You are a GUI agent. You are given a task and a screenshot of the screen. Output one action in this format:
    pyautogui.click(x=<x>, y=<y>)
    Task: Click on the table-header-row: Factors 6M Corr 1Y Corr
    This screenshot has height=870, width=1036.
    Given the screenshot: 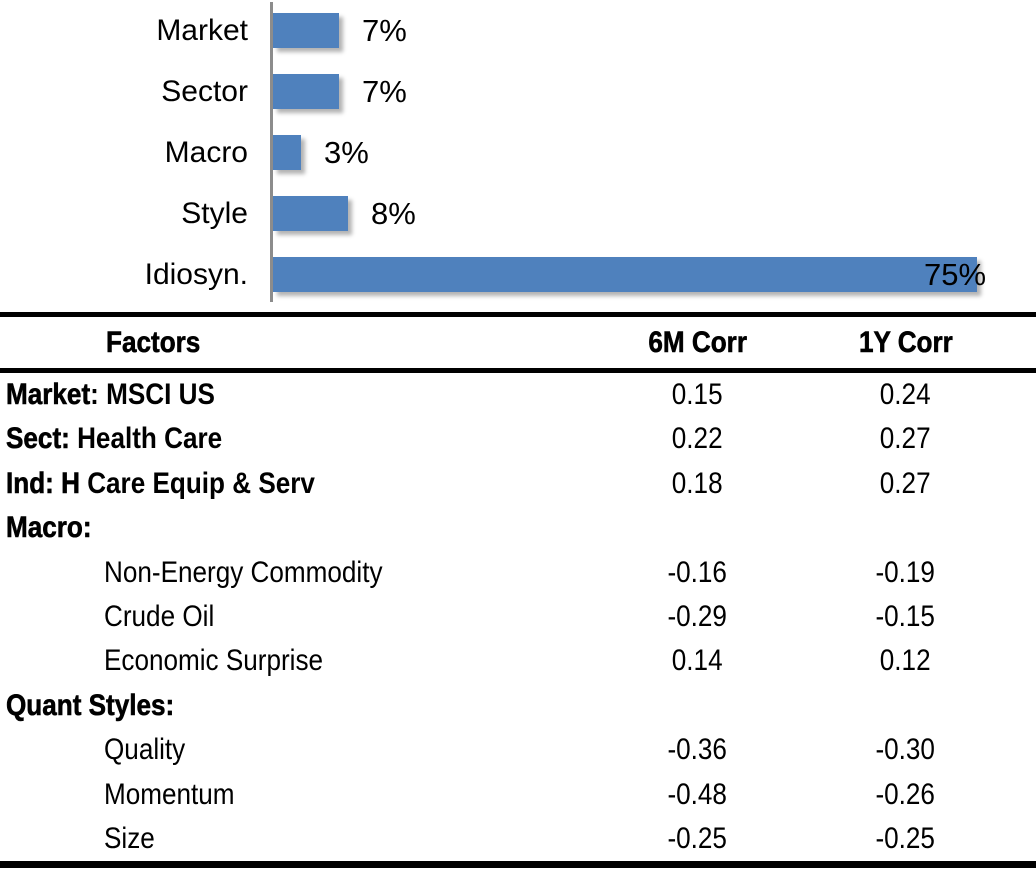 What is the action you would take?
    pyautogui.click(x=518, y=345)
    